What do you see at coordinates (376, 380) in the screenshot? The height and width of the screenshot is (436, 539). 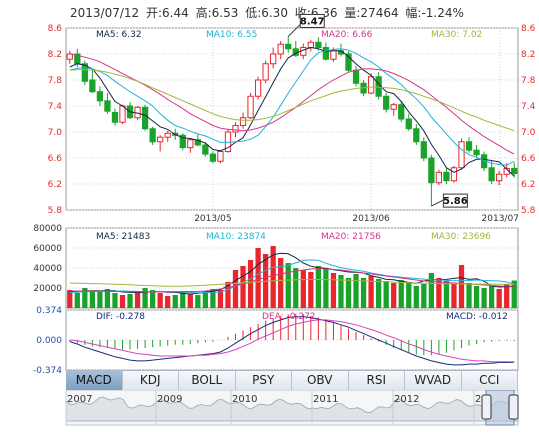 I see `tab-rsi: RSI` at bounding box center [376, 380].